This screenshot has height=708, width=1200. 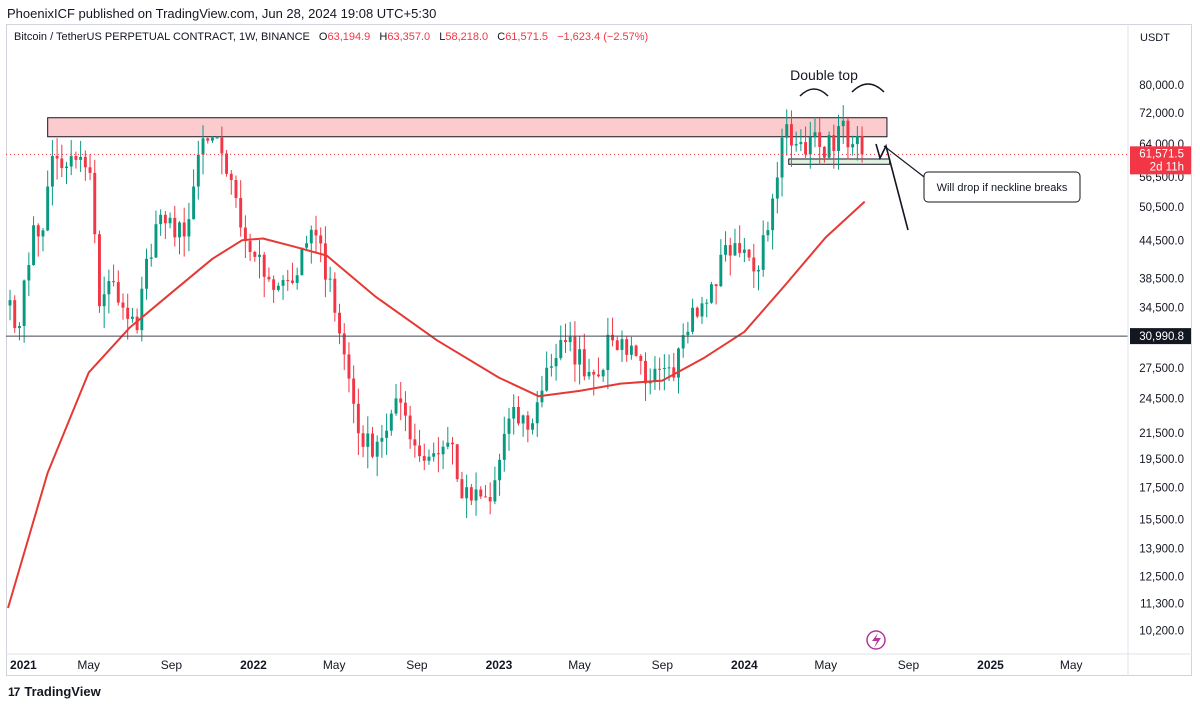 I want to click on tradingview-brand: 17 TradingView, so click(x=54, y=691).